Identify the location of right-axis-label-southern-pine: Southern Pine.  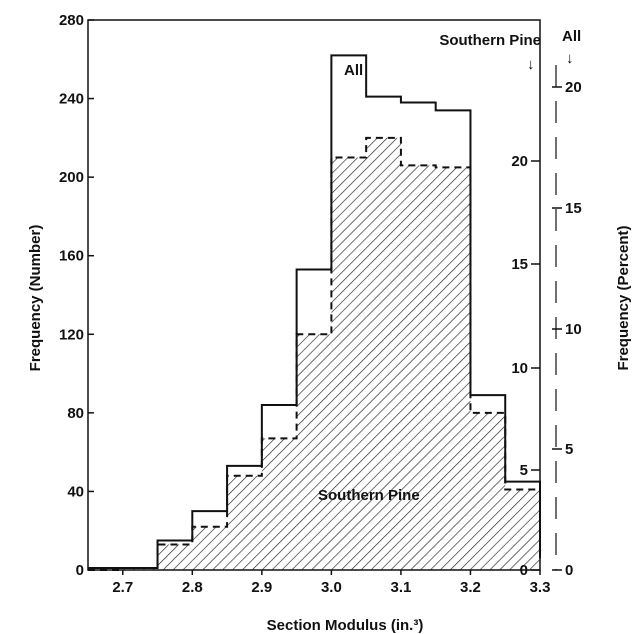
(490, 40).